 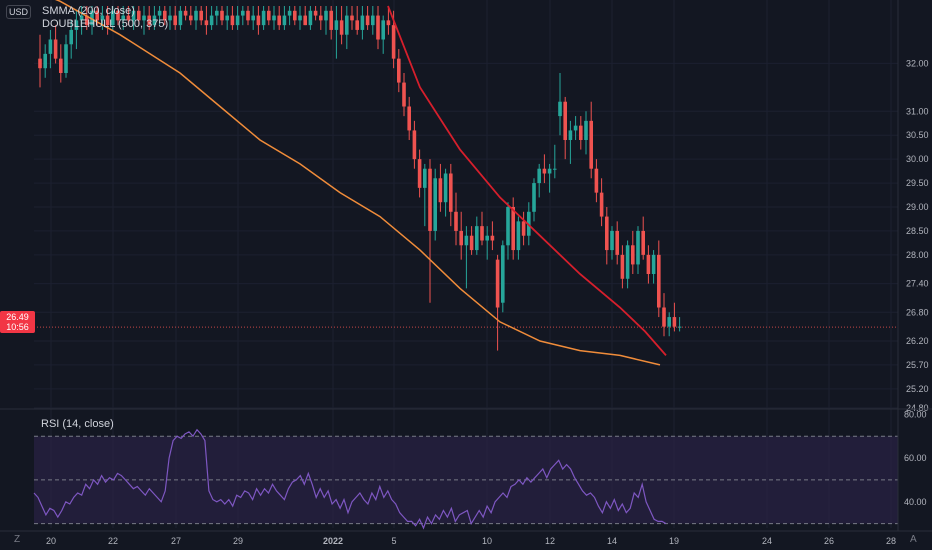 I want to click on price-tick-label: 25.20, so click(x=917, y=389).